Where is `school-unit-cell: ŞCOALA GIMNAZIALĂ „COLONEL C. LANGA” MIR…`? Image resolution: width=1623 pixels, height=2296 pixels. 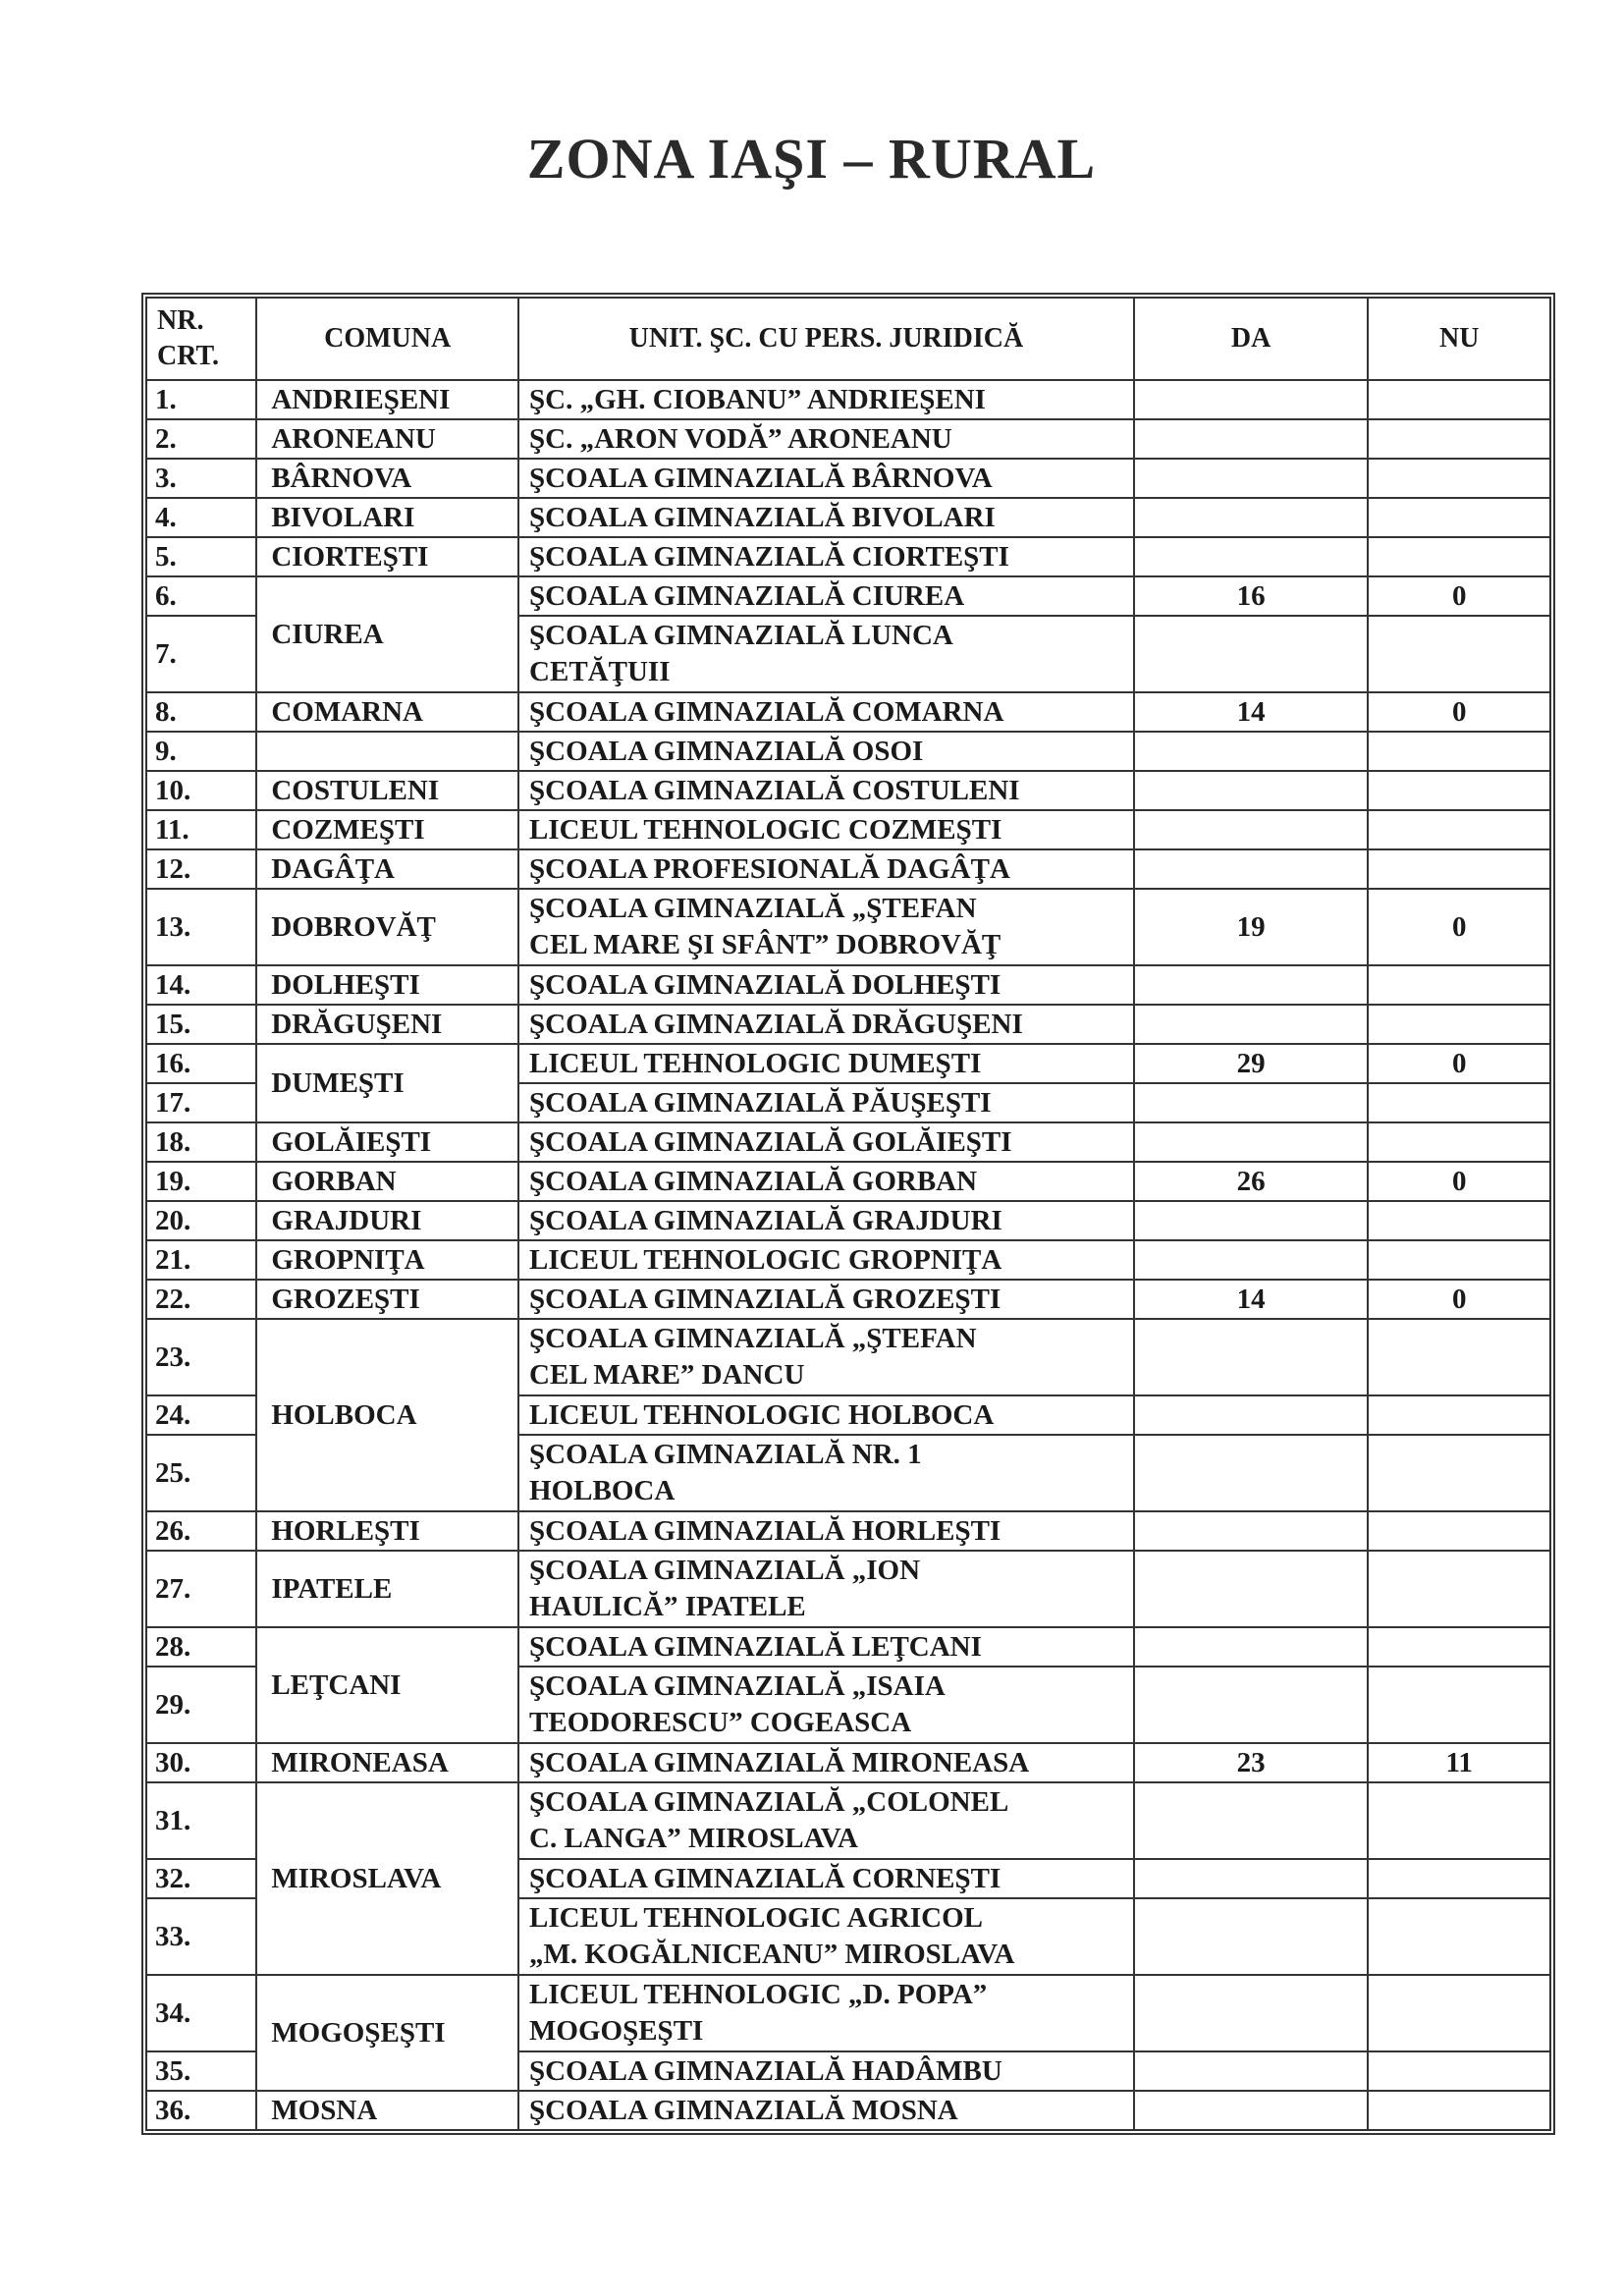
school-unit-cell: ŞCOALA GIMNAZIALĂ „COLONEL C. LANGA” MIR… is located at coordinates (826, 1820).